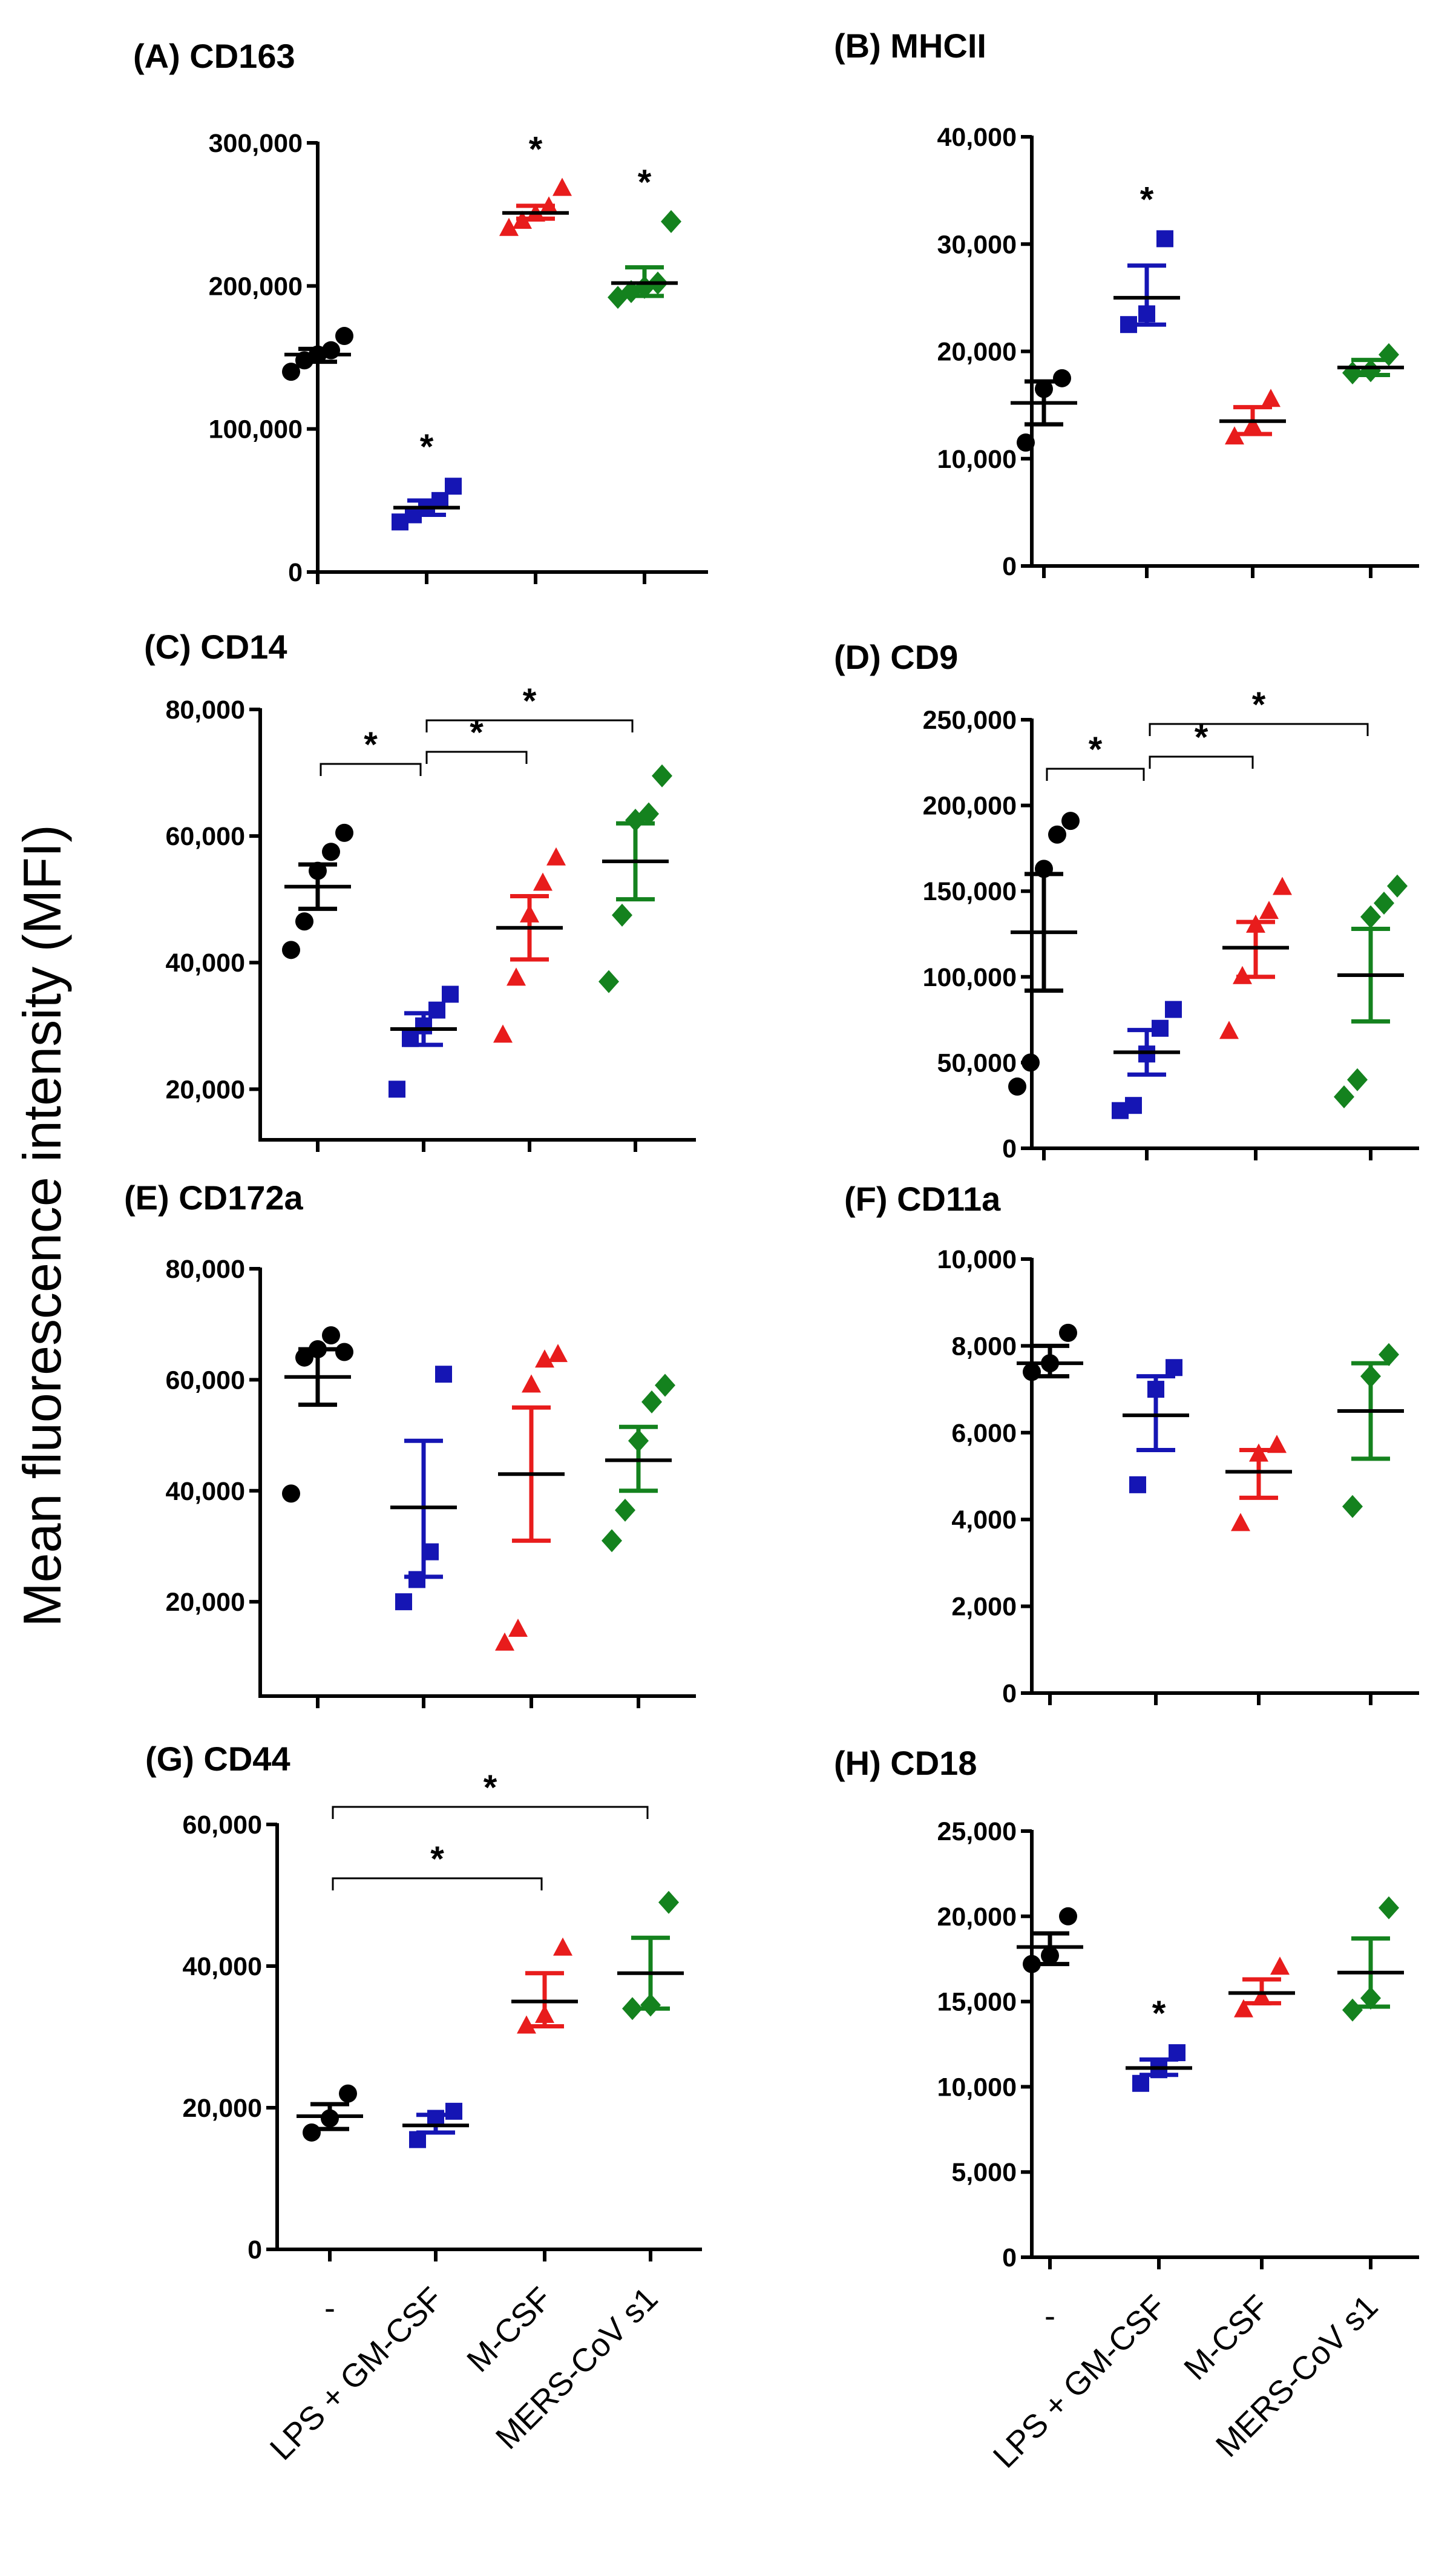  What do you see at coordinates (214, 1198) in the screenshot?
I see `panel-title: (E) CD172a` at bounding box center [214, 1198].